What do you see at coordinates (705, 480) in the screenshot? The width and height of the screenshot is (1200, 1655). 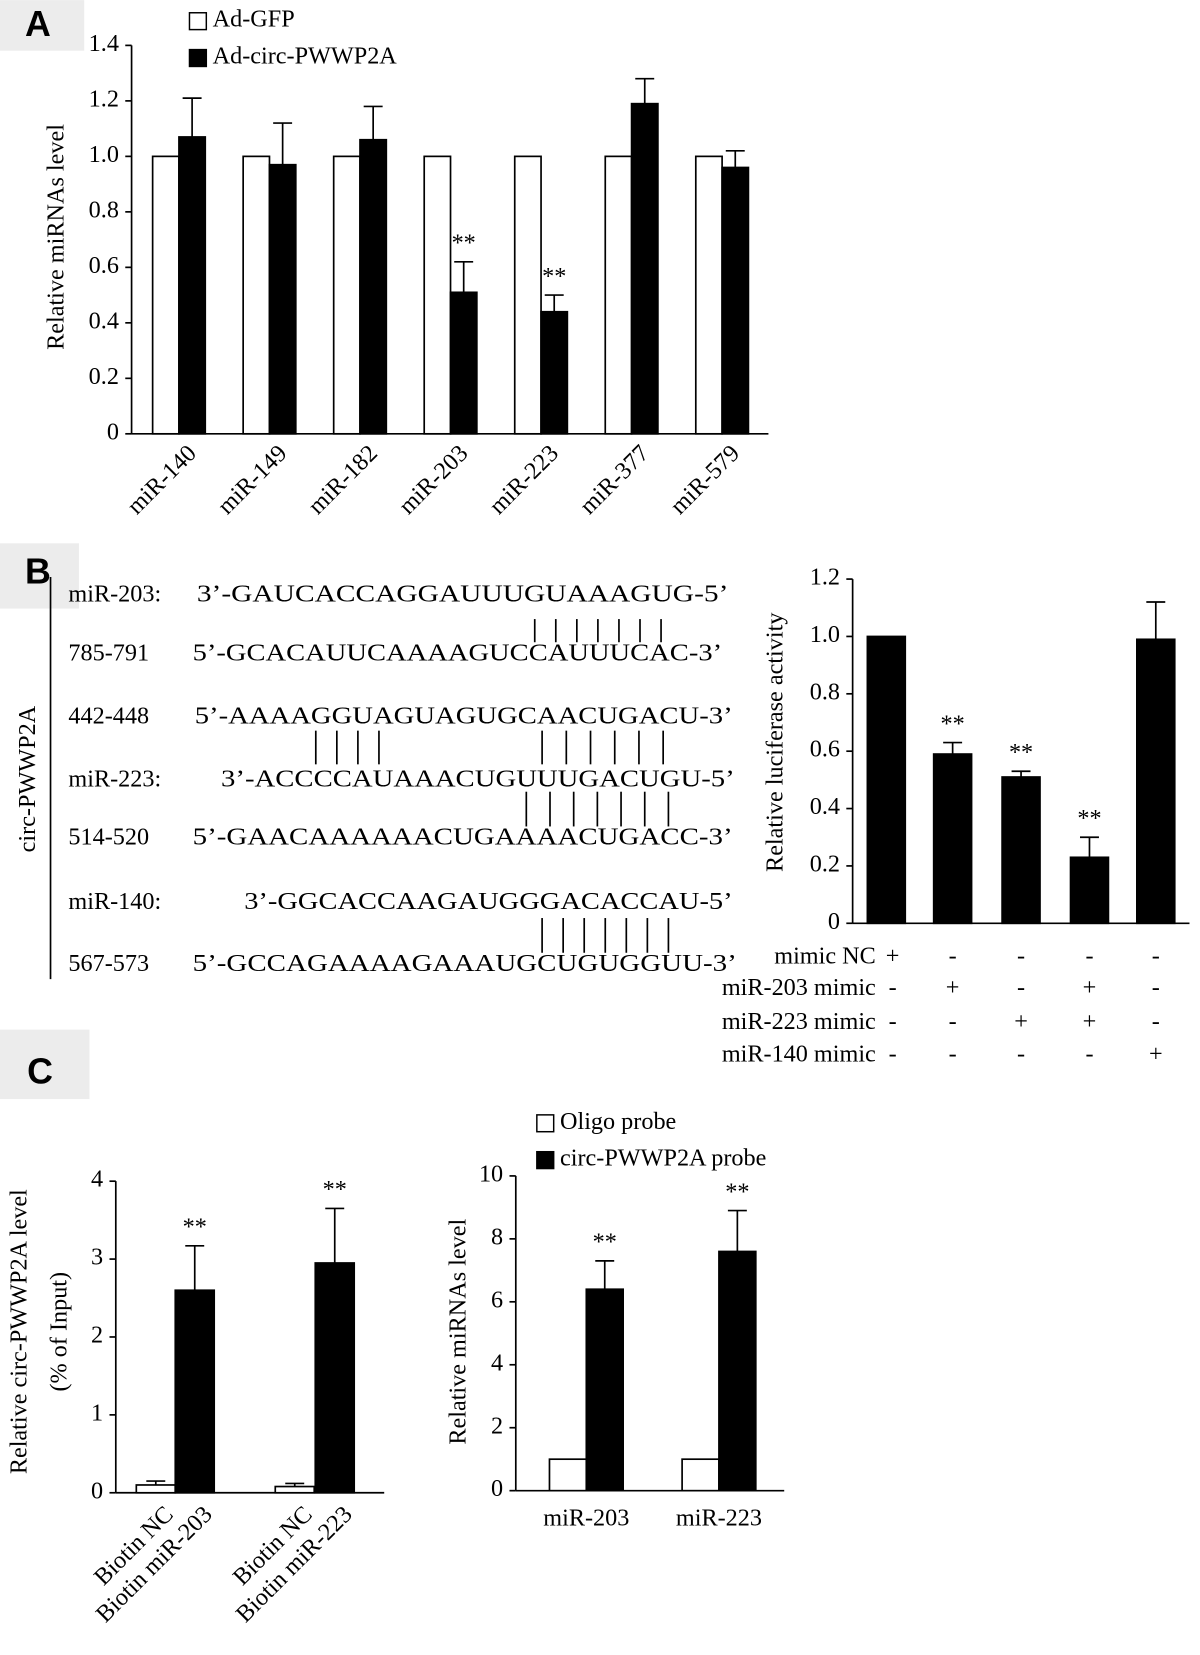 I see `x-tick-label: miR-579` at bounding box center [705, 480].